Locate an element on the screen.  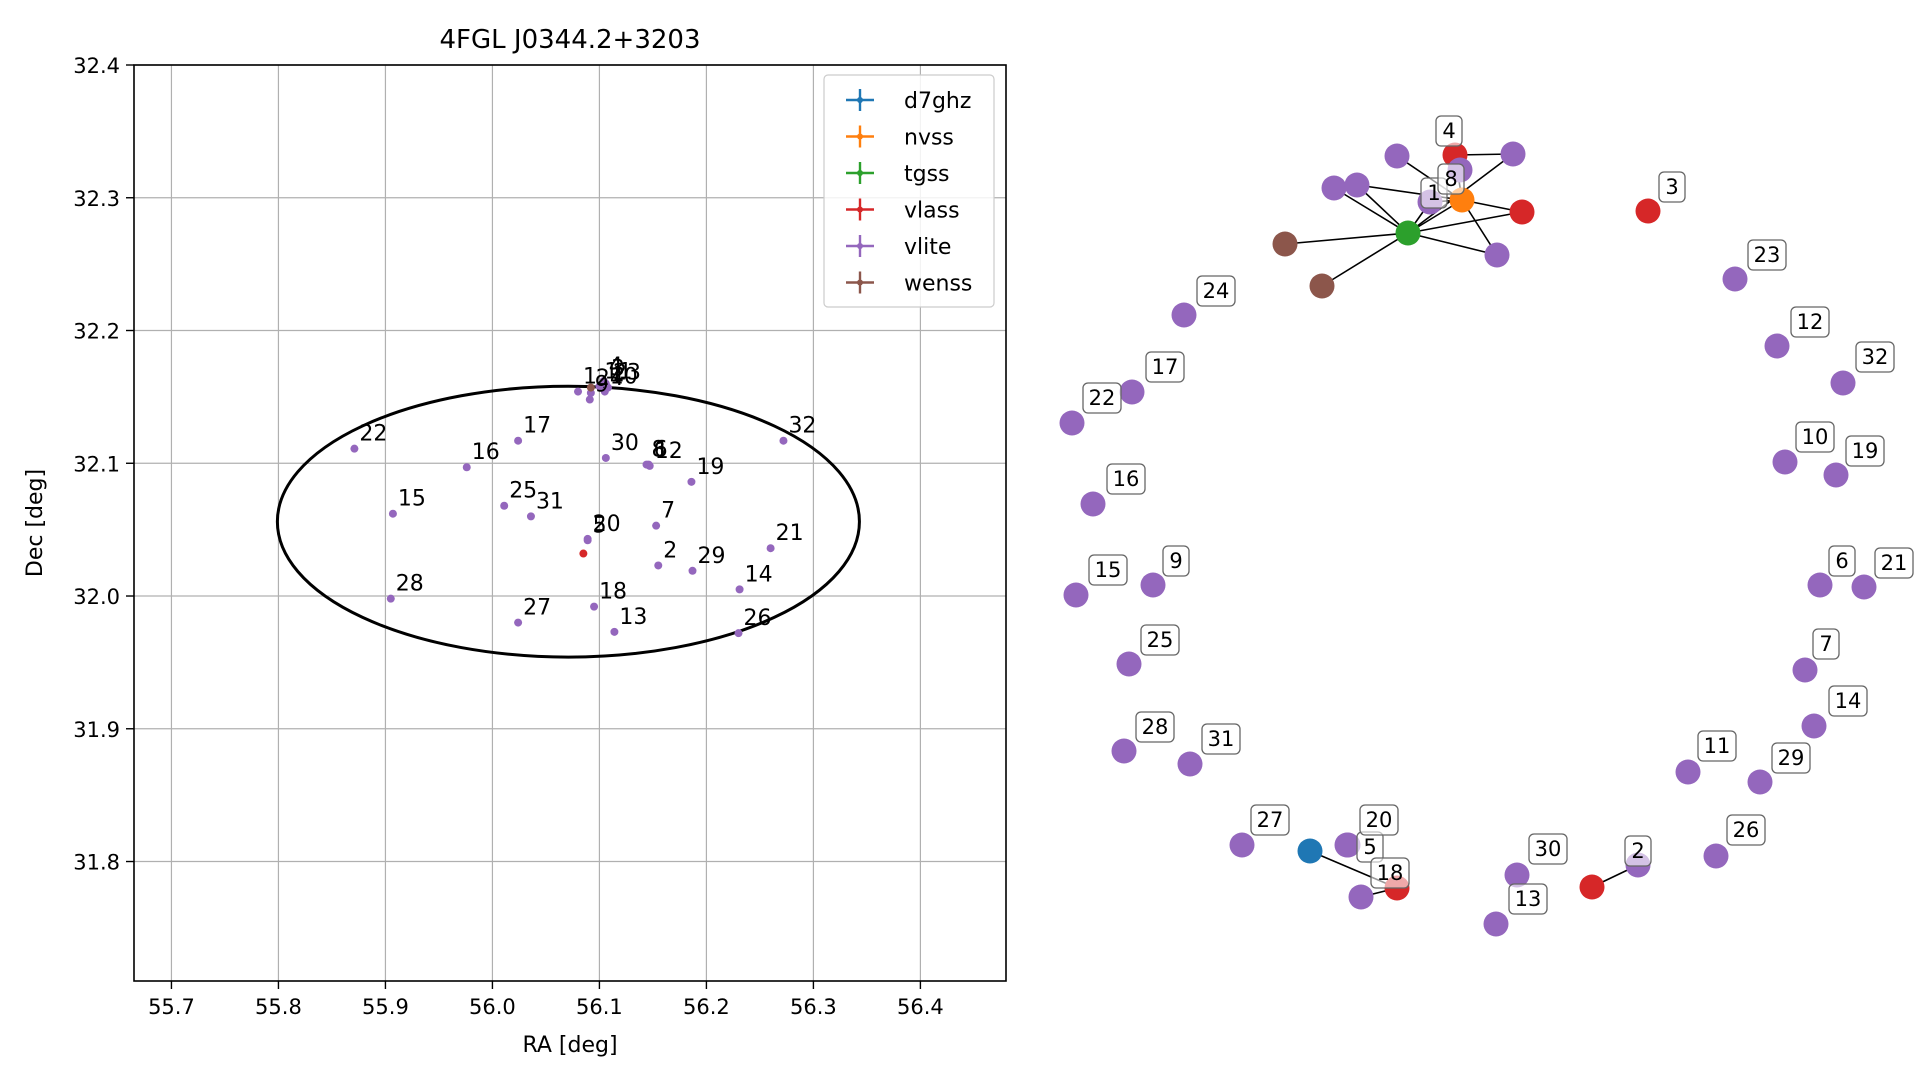
node-label: 6 is located at coordinates (1842, 561).